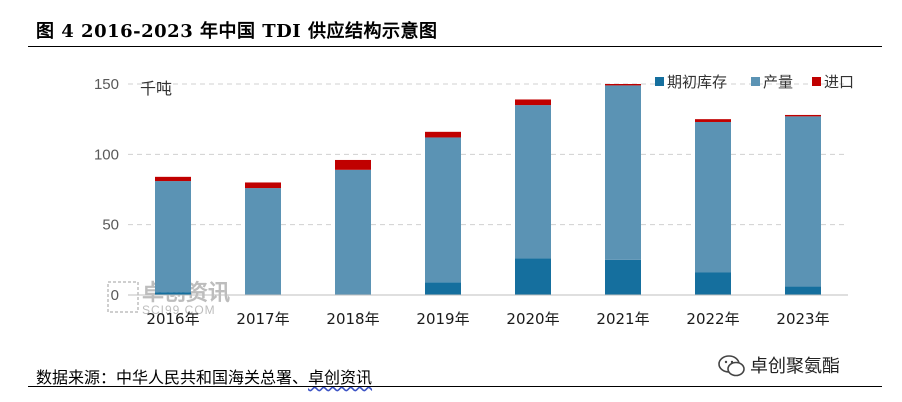 Image resolution: width=902 pixels, height=402 pixels. I want to click on brand-badge: 卓创聚氨酯, so click(804, 366).